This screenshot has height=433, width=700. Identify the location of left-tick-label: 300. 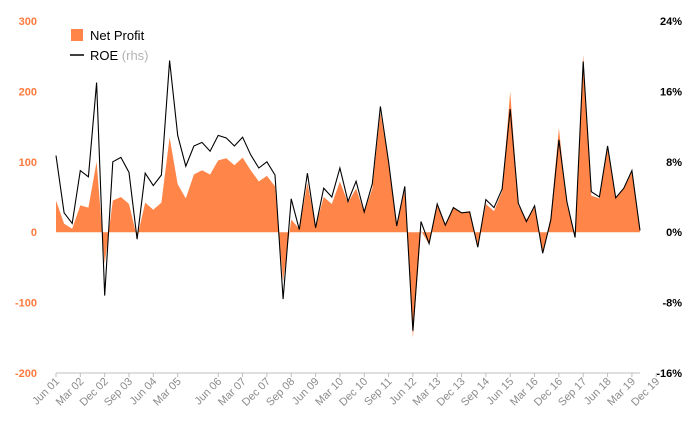
(28, 22).